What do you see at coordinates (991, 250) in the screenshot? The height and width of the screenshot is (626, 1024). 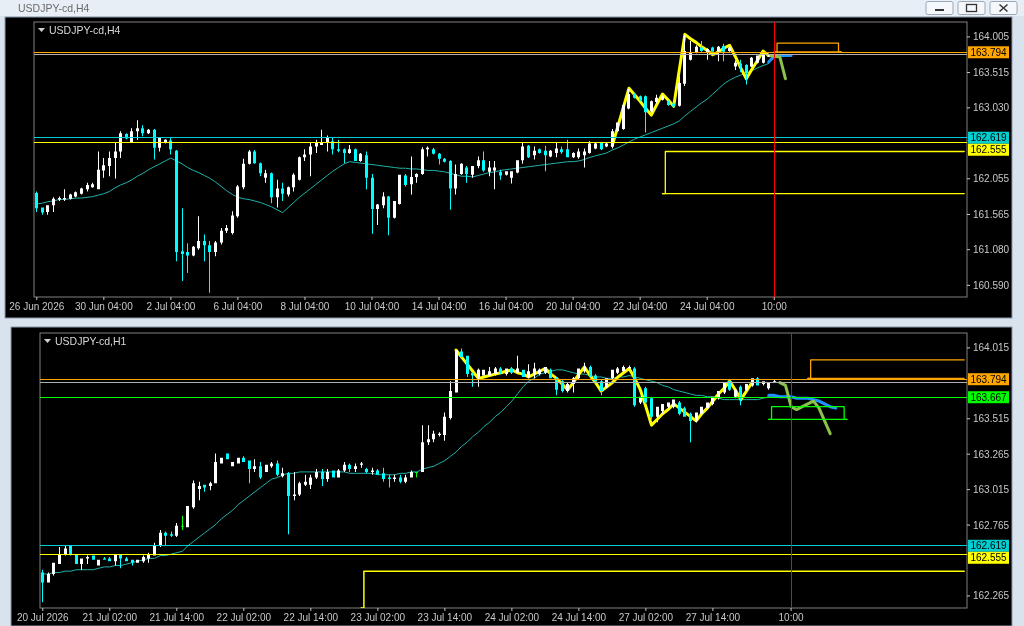 I see `y-tick-label: 161.080` at bounding box center [991, 250].